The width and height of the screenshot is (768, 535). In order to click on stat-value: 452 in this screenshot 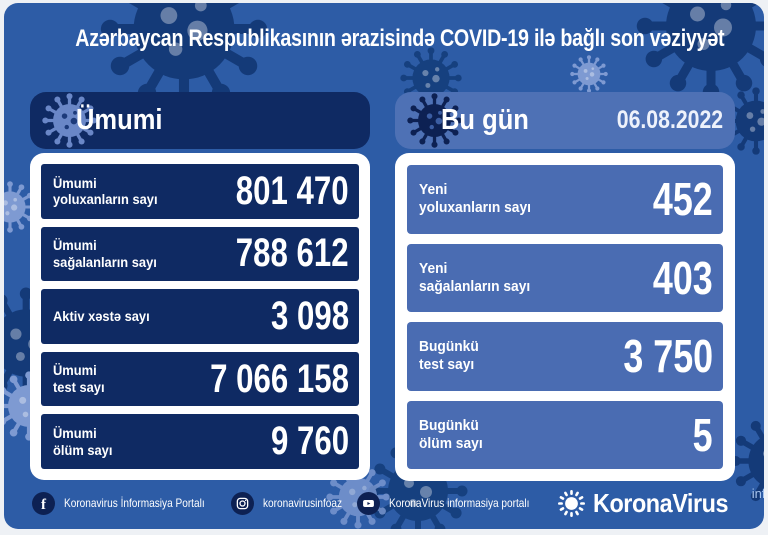, I will do `click(683, 199)`.